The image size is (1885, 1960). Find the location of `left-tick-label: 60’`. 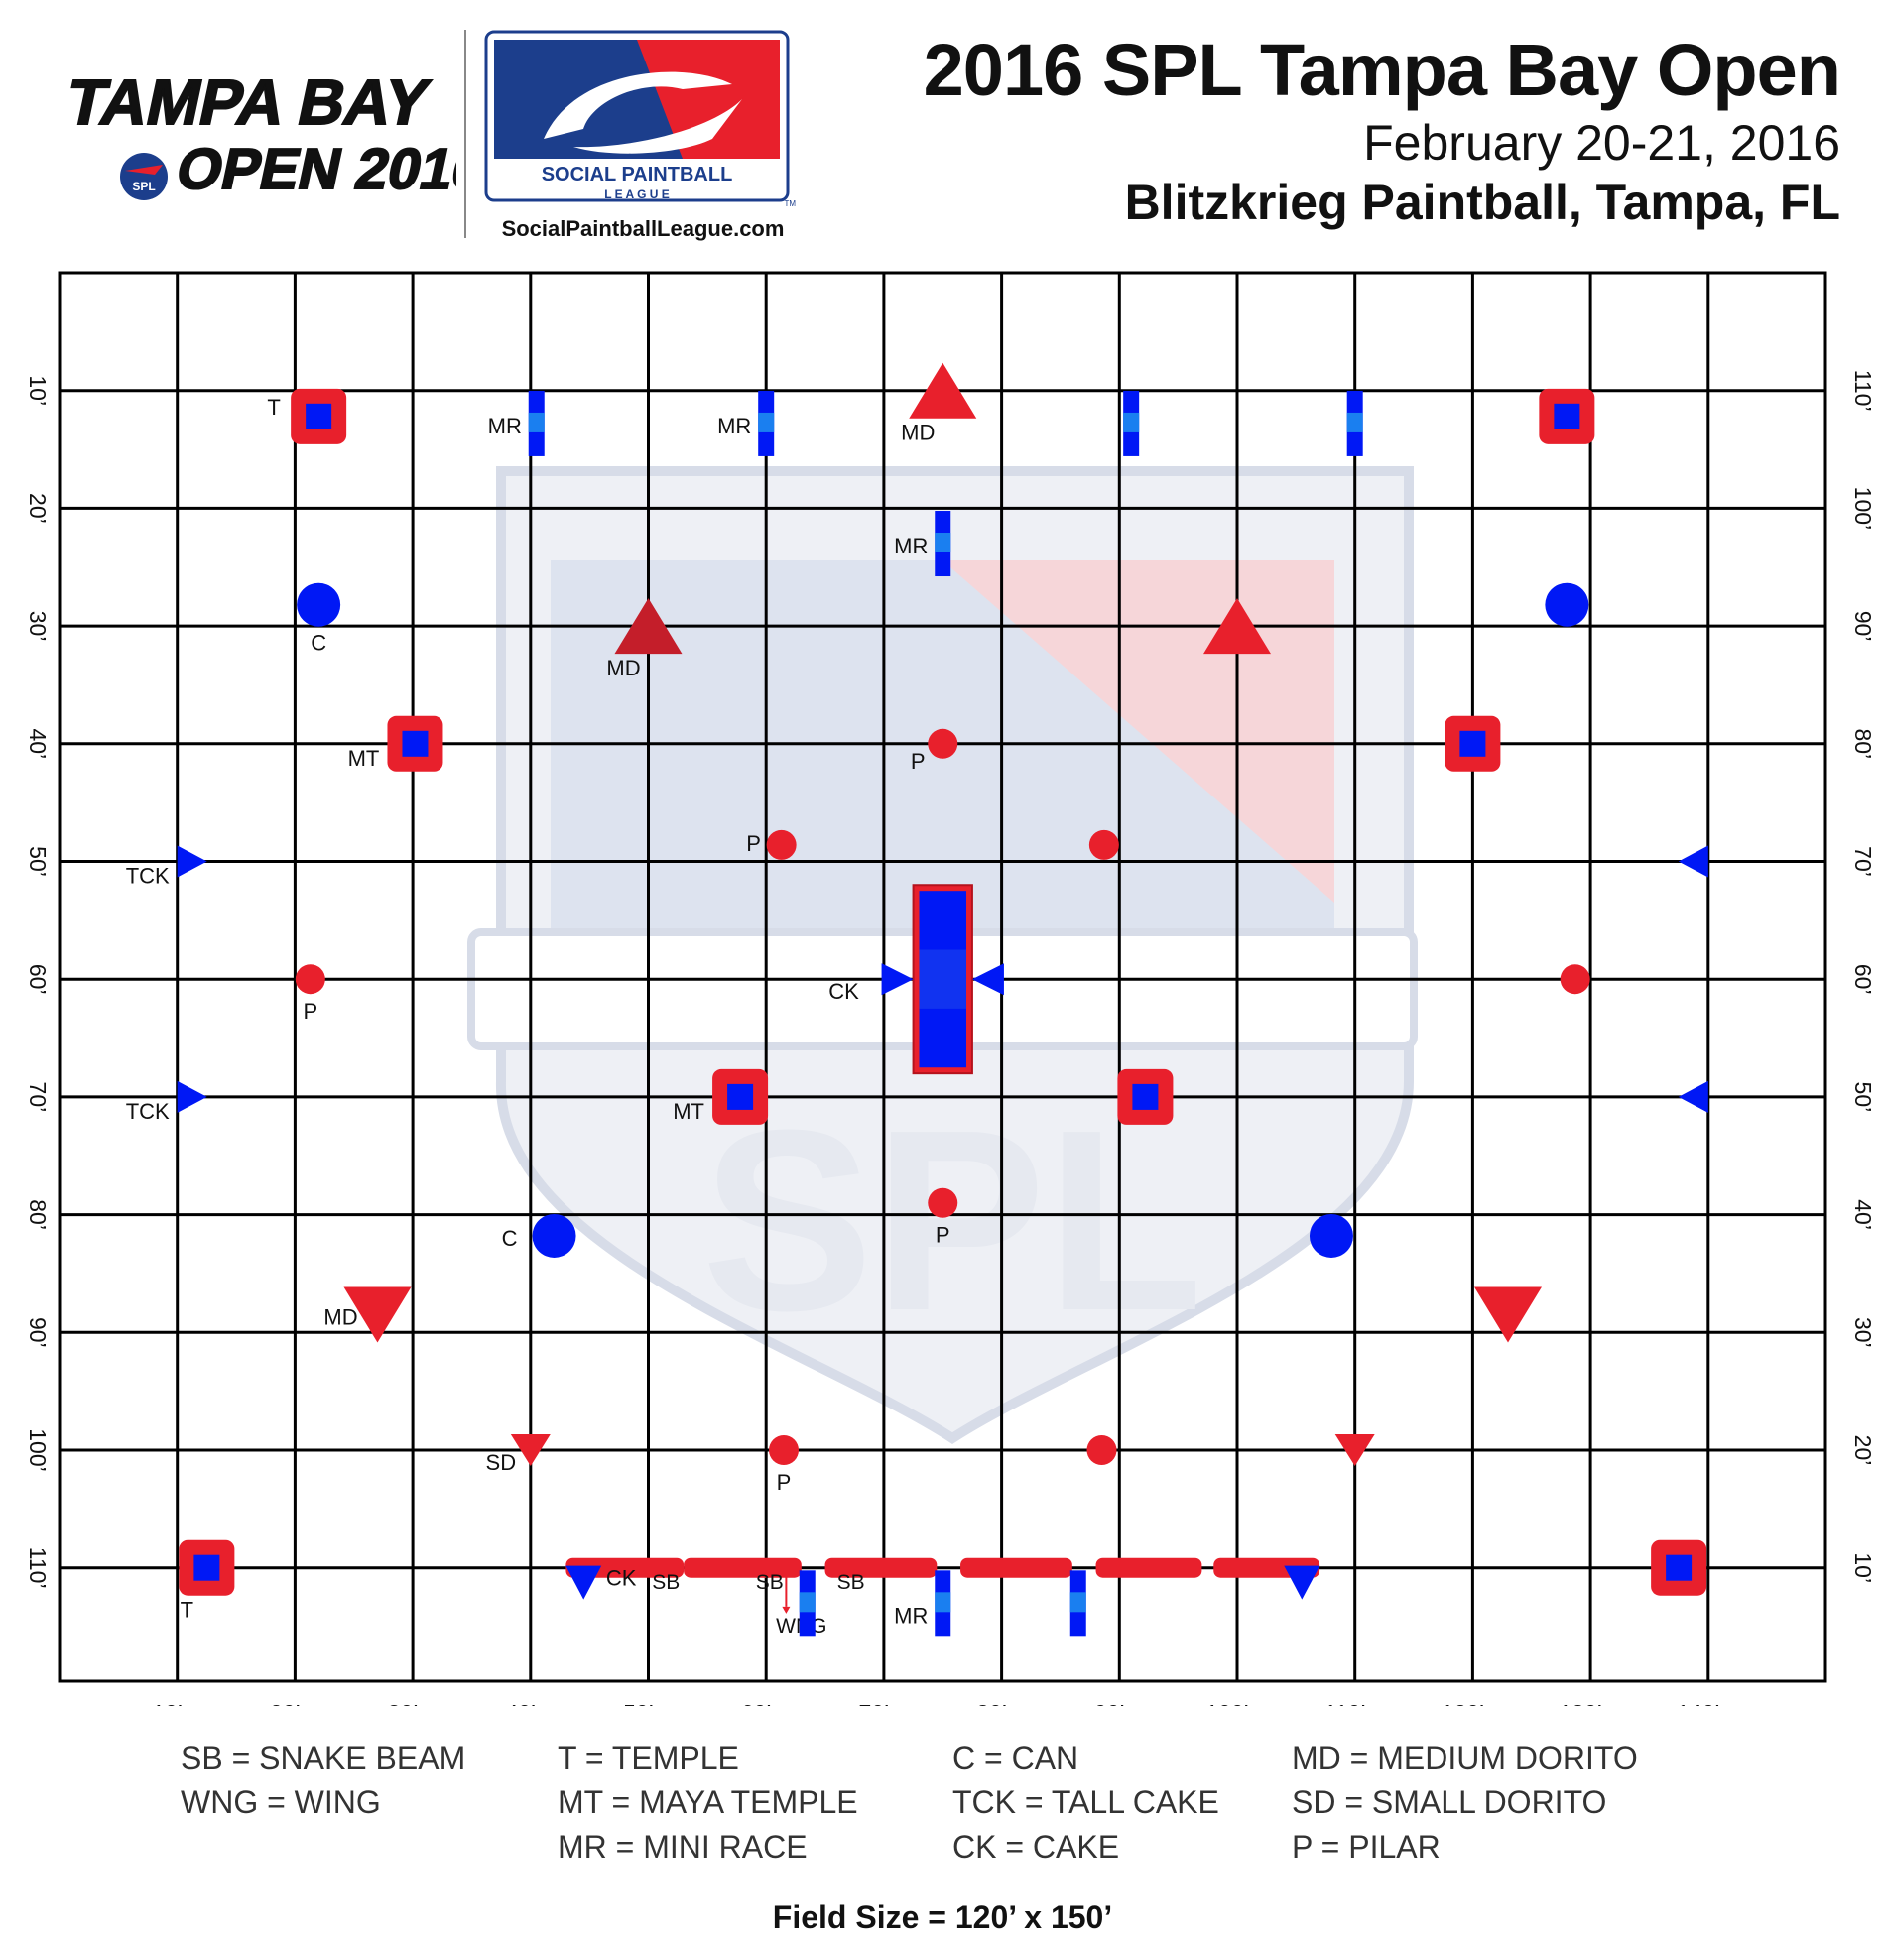

left-tick-label: 60’ is located at coordinates (38, 980).